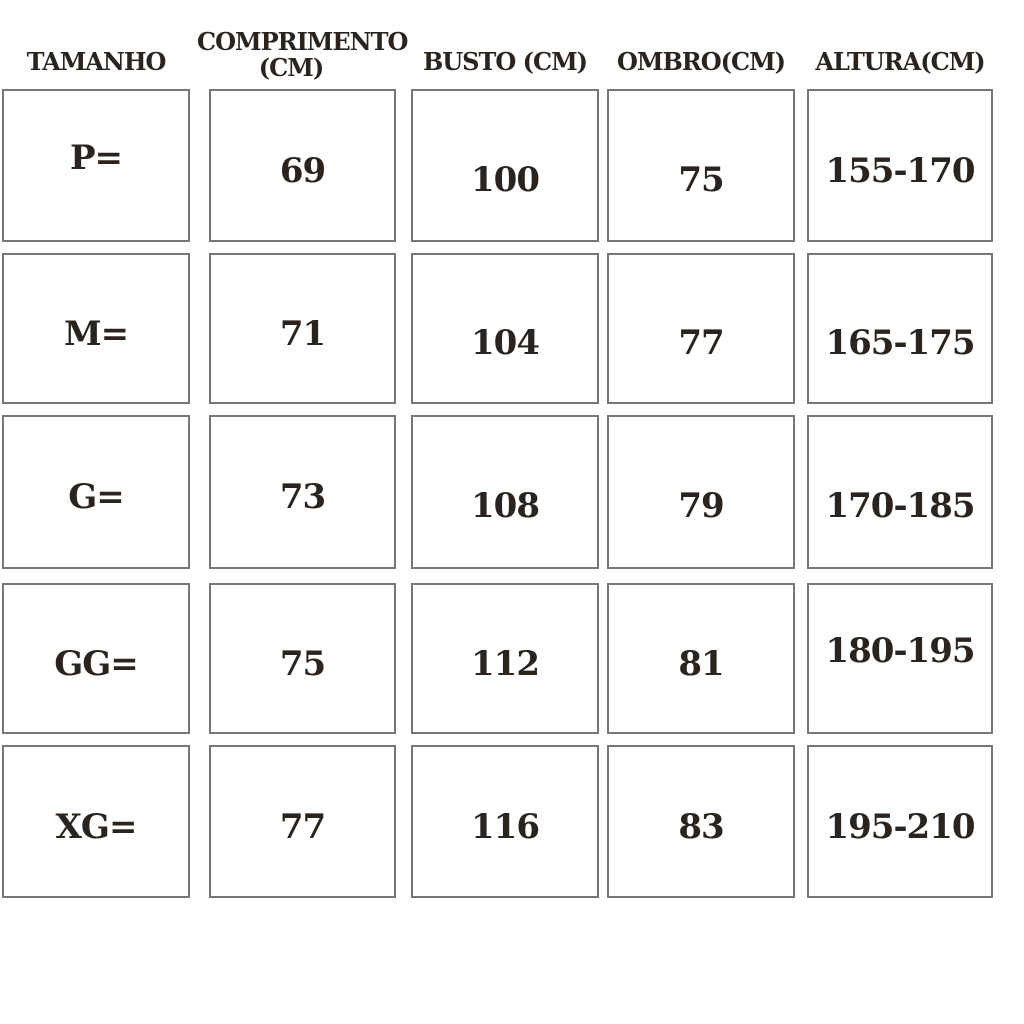  Describe the element at coordinates (701, 821) in the screenshot. I see `cell-xg-ombro: 83` at that location.